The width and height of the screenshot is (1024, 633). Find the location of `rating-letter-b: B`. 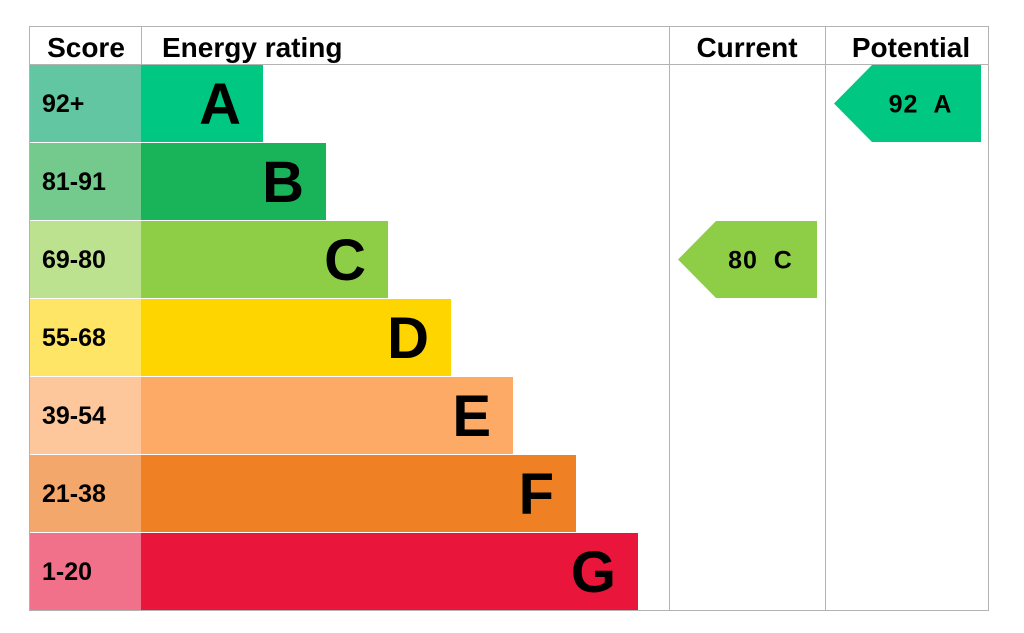

rating-letter-b: B is located at coordinates (283, 182).